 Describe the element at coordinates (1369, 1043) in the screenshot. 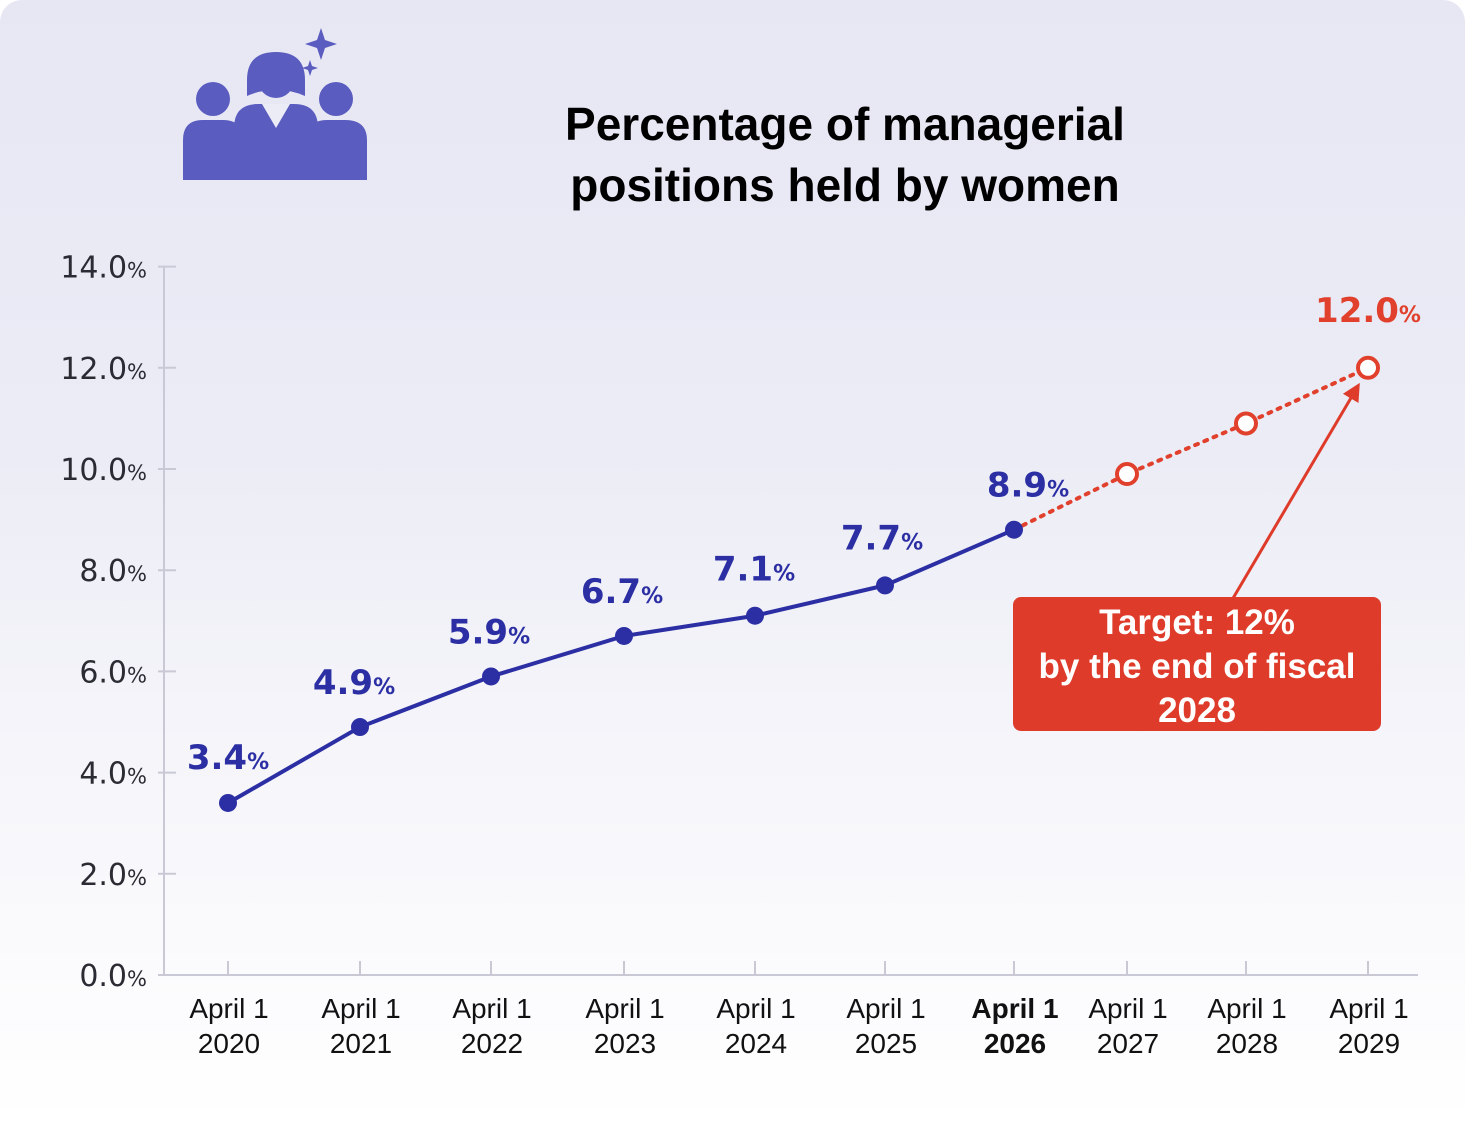

I see `x-tick-label-line-2: 2029` at that location.